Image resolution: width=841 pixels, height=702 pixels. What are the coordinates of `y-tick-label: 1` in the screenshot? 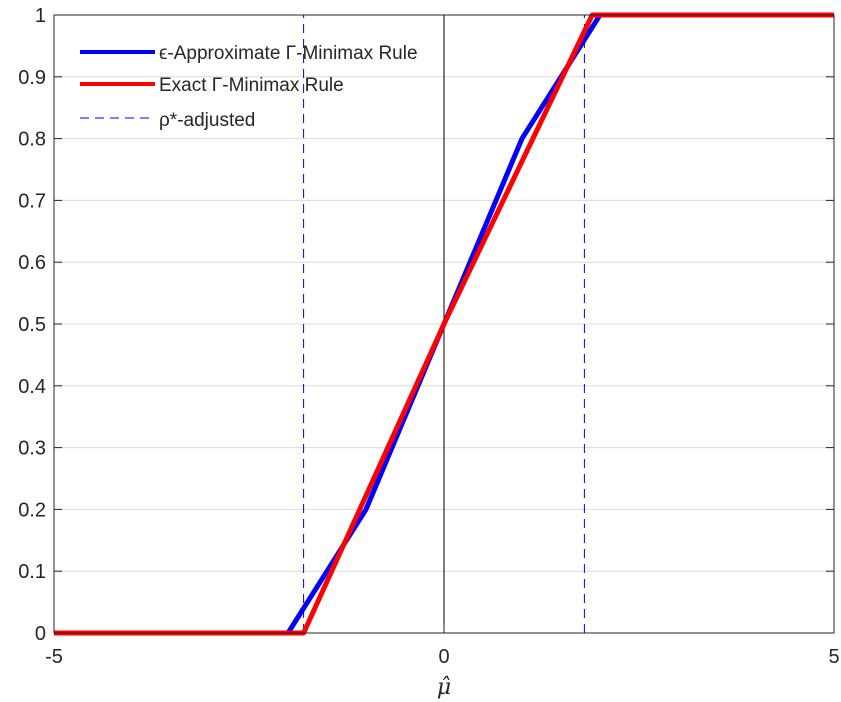 It's located at (40, 16).